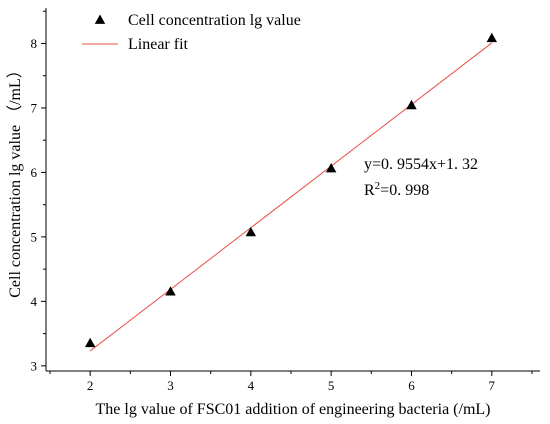 Image resolution: width=550 pixels, height=424 pixels. Describe the element at coordinates (404, 190) in the screenshot. I see `r2-value: =0. 998` at that location.